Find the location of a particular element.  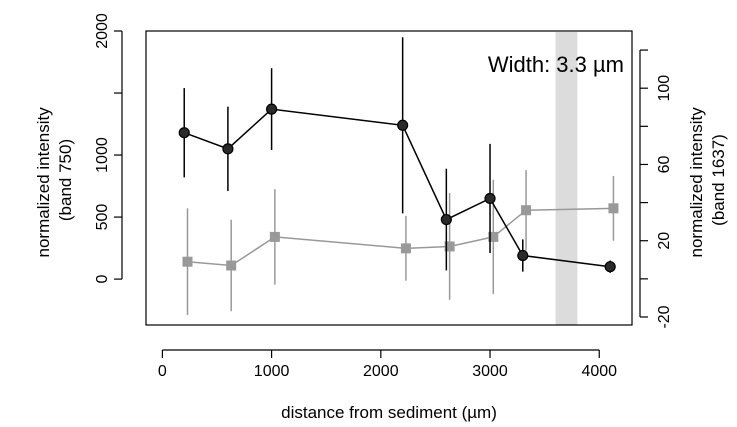

x-axis-tick-label: 1000 is located at coordinates (272, 371).